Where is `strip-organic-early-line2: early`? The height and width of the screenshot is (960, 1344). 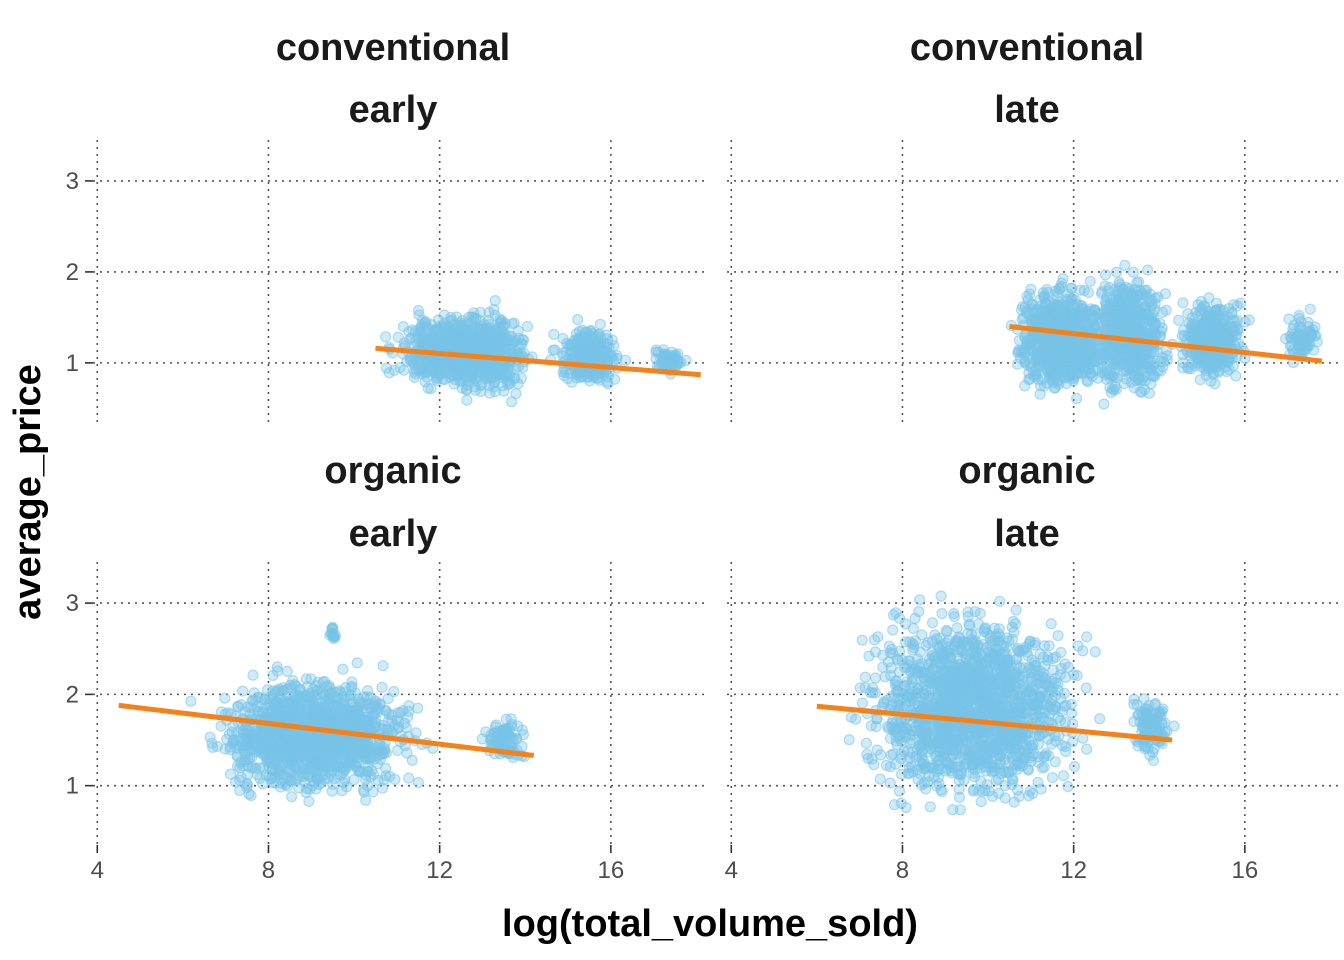 strip-organic-early-line2: early is located at coordinates (393, 534).